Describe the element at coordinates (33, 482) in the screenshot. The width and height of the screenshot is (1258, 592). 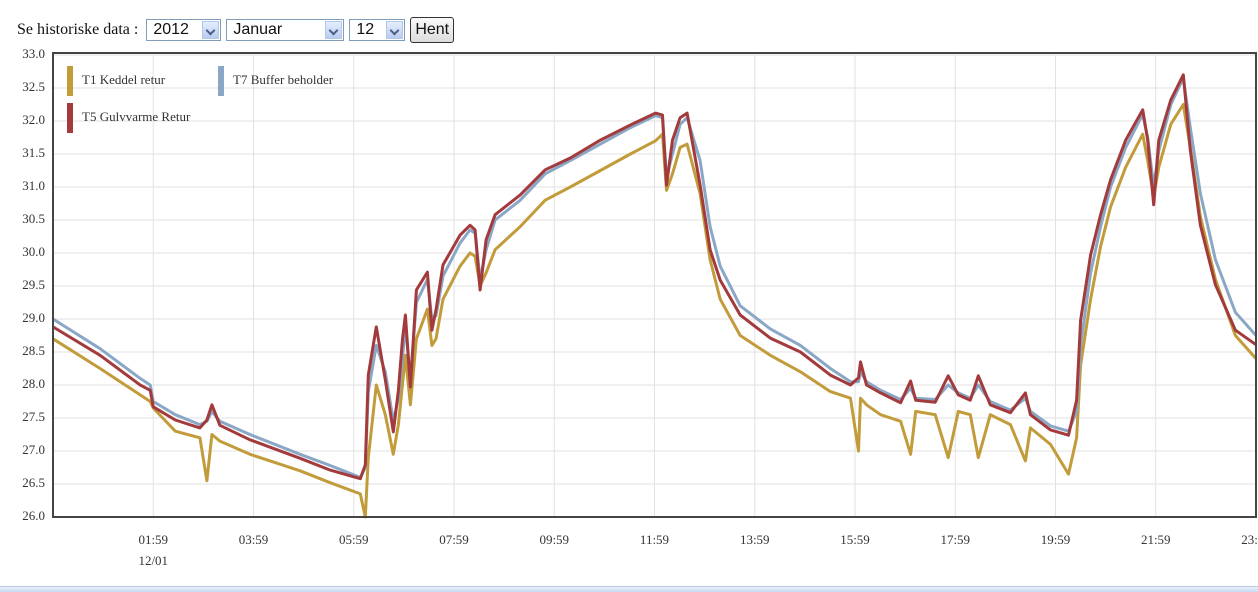
I see `y-tick-label: 26.5` at that location.